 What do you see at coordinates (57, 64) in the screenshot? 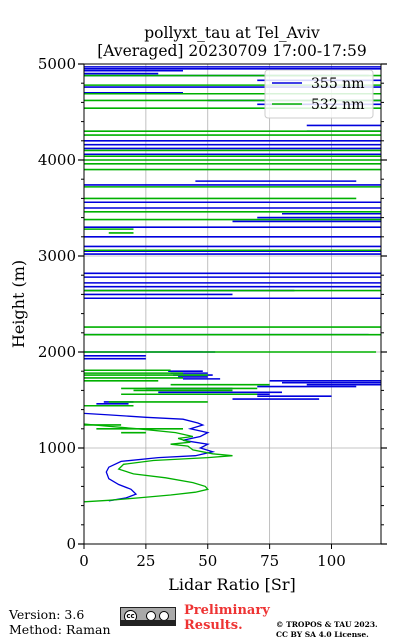
I see `y-tick-label: 5000` at bounding box center [57, 64].